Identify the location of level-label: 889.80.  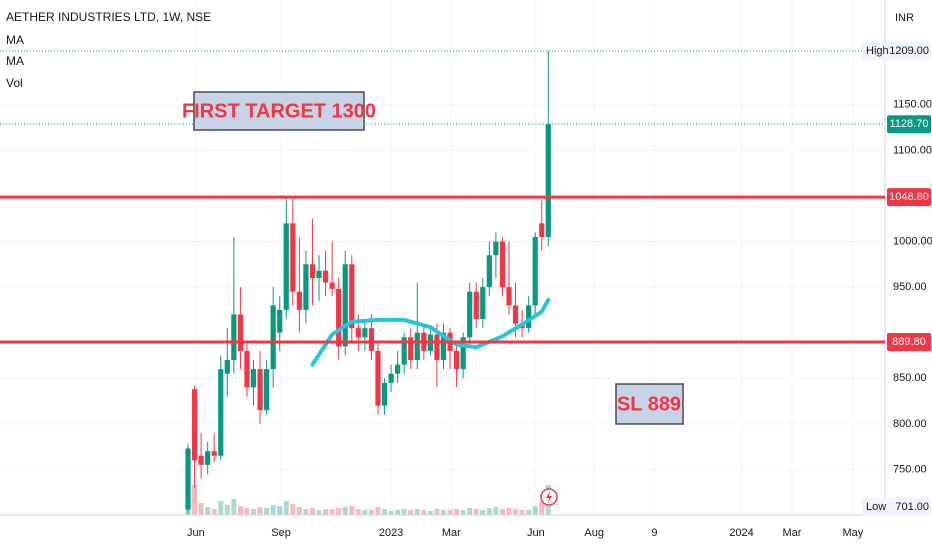
(909, 342).